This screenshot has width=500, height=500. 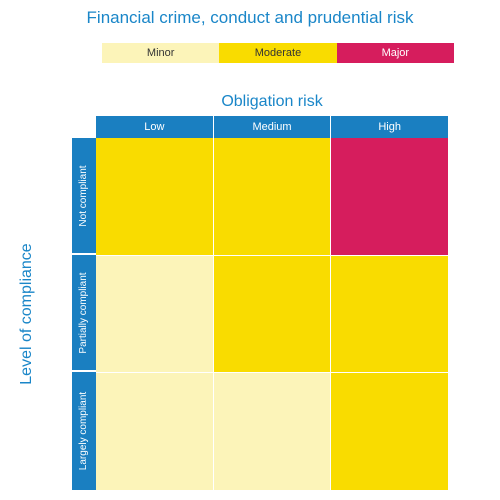 I want to click on column-header-medium: Medium, so click(x=272, y=127).